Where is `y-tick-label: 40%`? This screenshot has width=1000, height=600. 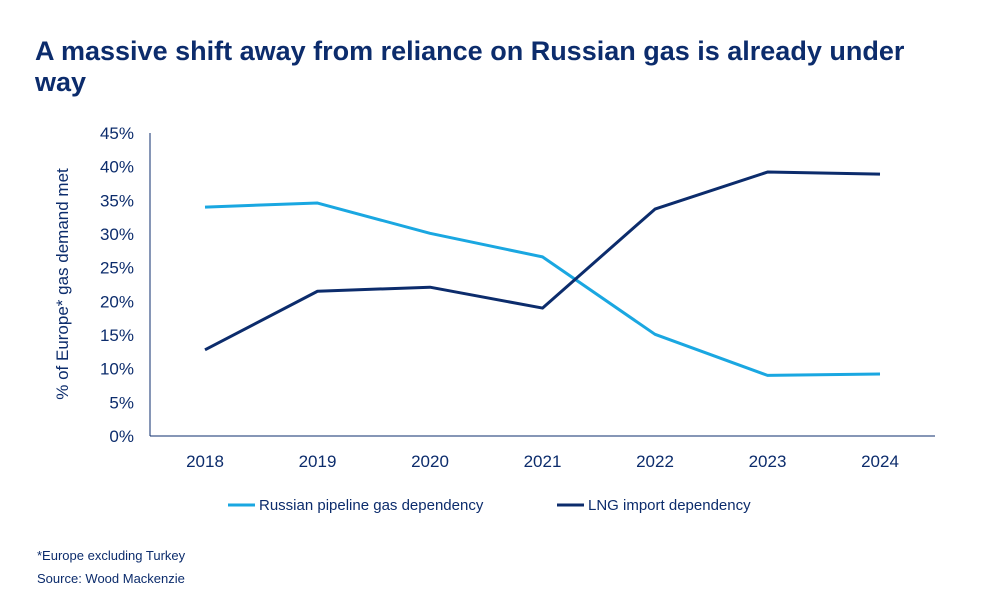 y-tick-label: 40% is located at coordinates (117, 167).